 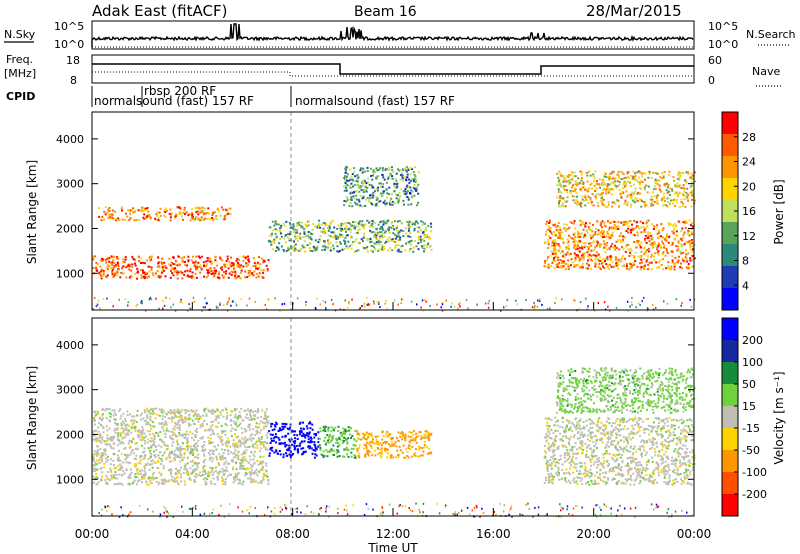 I want to click on noise-tick-top-right: 10^5, so click(x=723, y=26).